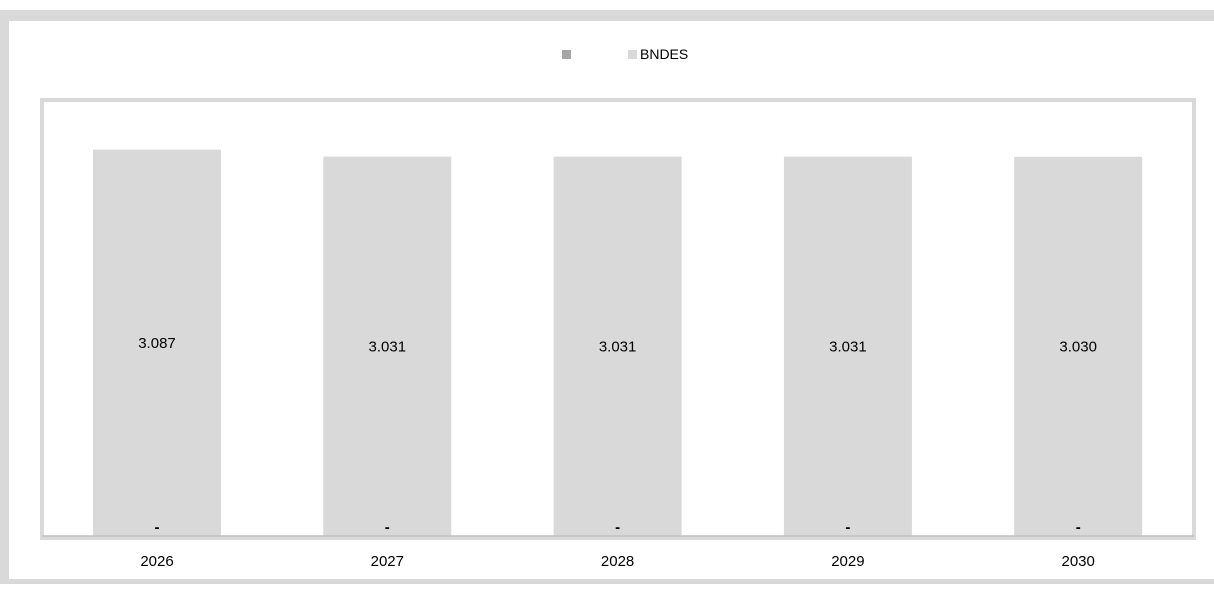  I want to click on zero-labels: -----, so click(618, 527).